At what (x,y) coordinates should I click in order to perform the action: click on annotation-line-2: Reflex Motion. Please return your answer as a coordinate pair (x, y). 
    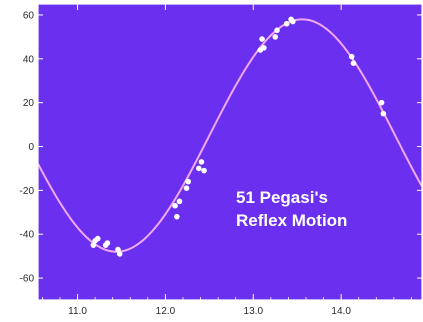
    Looking at the image, I should click on (291, 220).